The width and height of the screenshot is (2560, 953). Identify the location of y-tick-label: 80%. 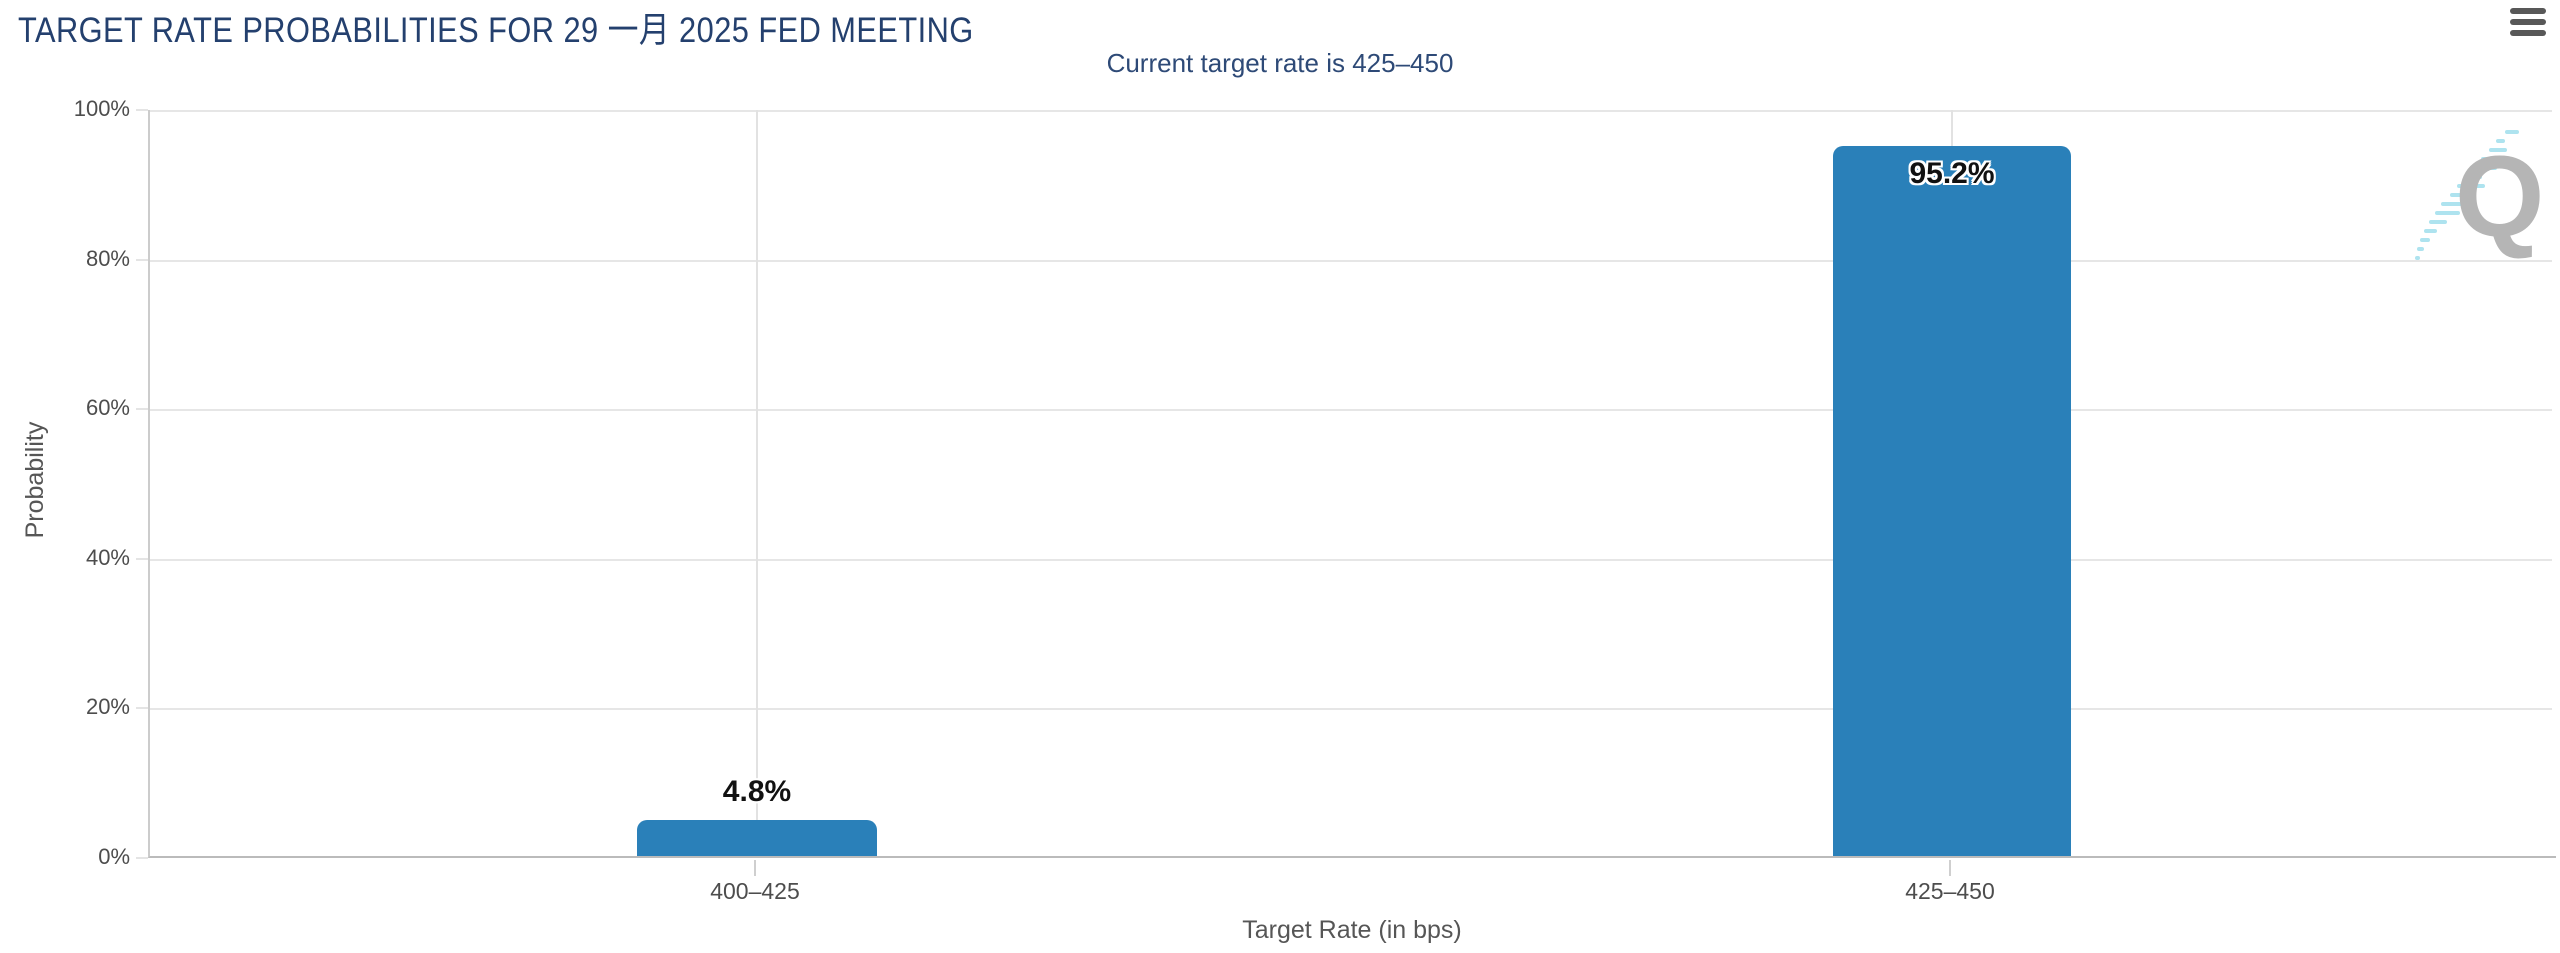
(107, 258).